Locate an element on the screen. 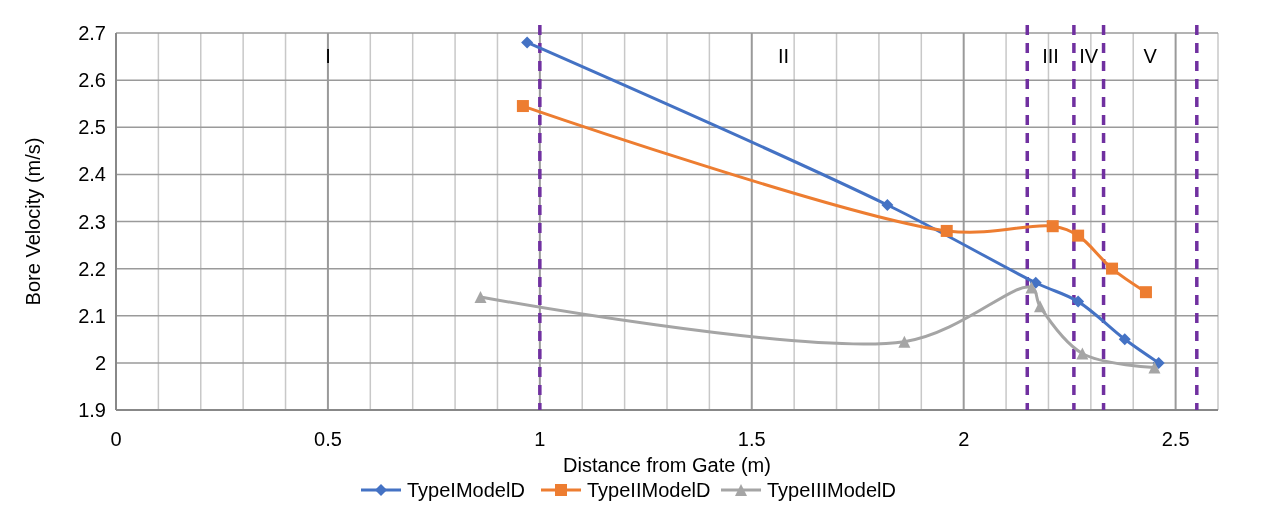 The width and height of the screenshot is (1262, 527). legend-label: TypeIIModelD is located at coordinates (649, 490).